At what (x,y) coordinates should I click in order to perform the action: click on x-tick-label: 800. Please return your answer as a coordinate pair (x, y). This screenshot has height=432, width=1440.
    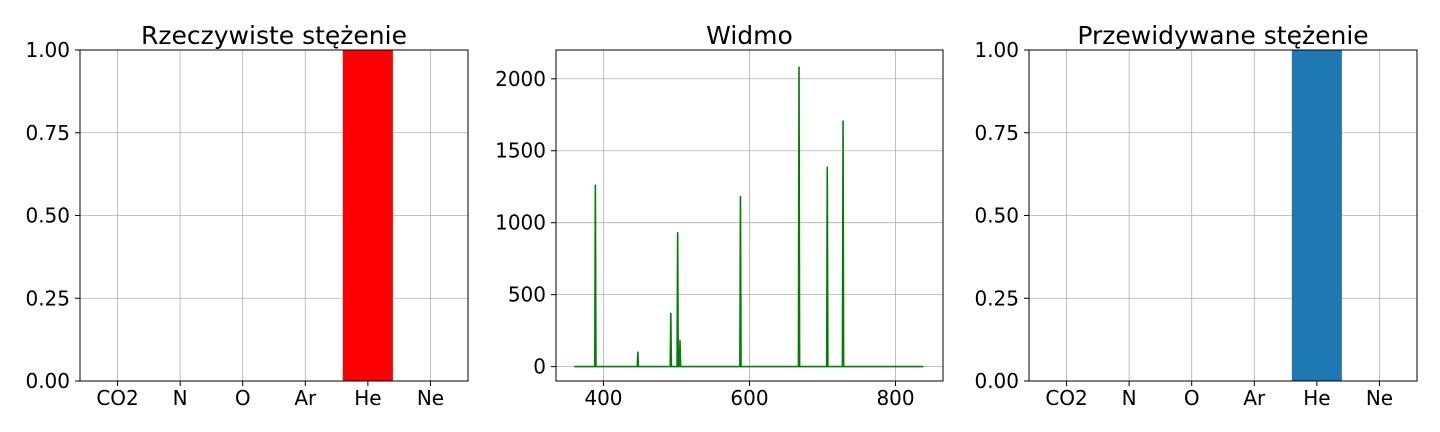
    Looking at the image, I should click on (895, 398).